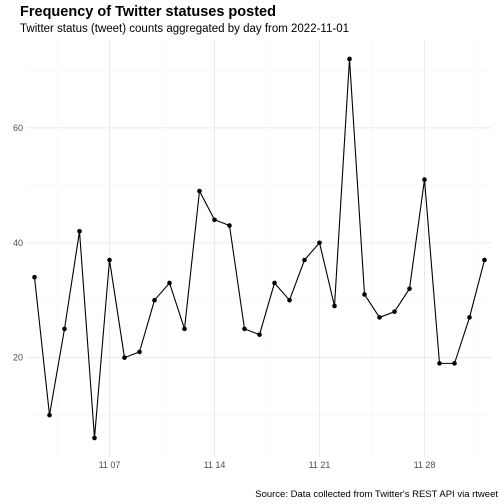 This screenshot has width=504, height=504. I want to click on chart-title: Frequency of Twitter statuses posted, so click(148, 12).